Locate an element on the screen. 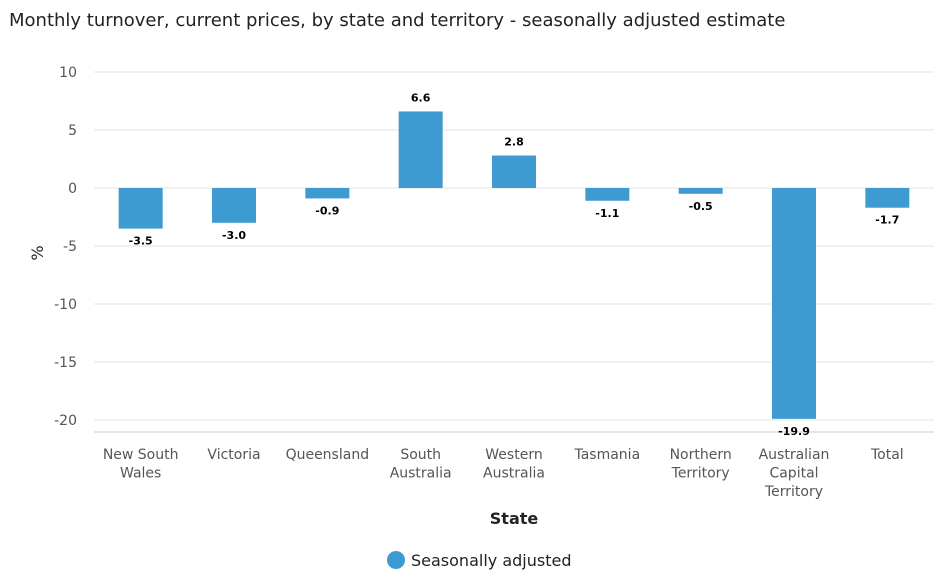  data-label: -3.0 is located at coordinates (234, 235).